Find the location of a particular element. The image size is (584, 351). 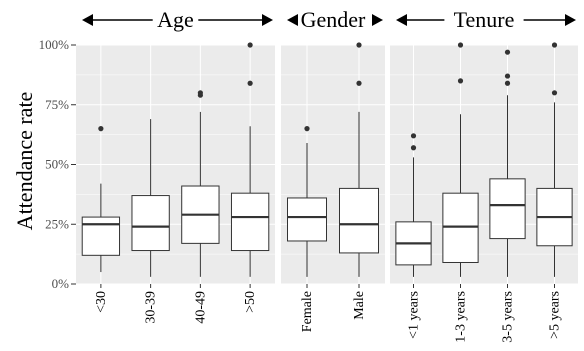

y-tick-label: 0% is located at coordinates (61, 283).